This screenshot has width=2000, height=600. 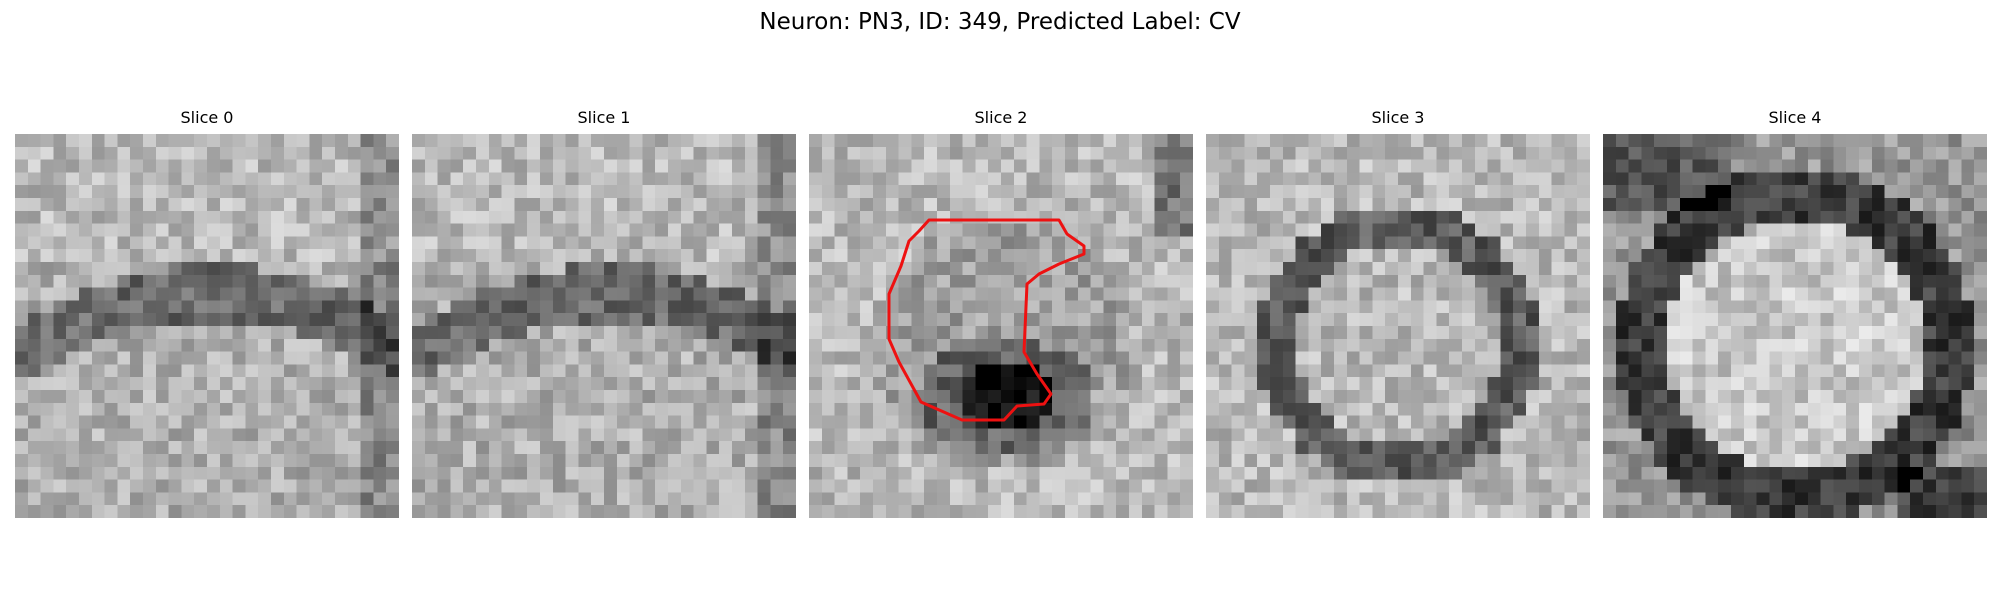 I want to click on slice-panel-2: Slice 2, so click(x=1001, y=313).